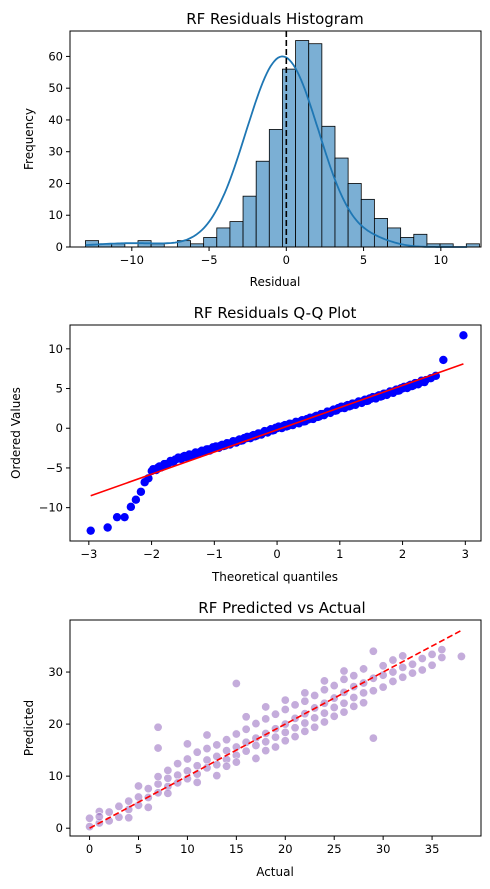 Image resolution: width=490 pixels, height=889 pixels. I want to click on p1-qq-xtick-label: 3, so click(465, 554).